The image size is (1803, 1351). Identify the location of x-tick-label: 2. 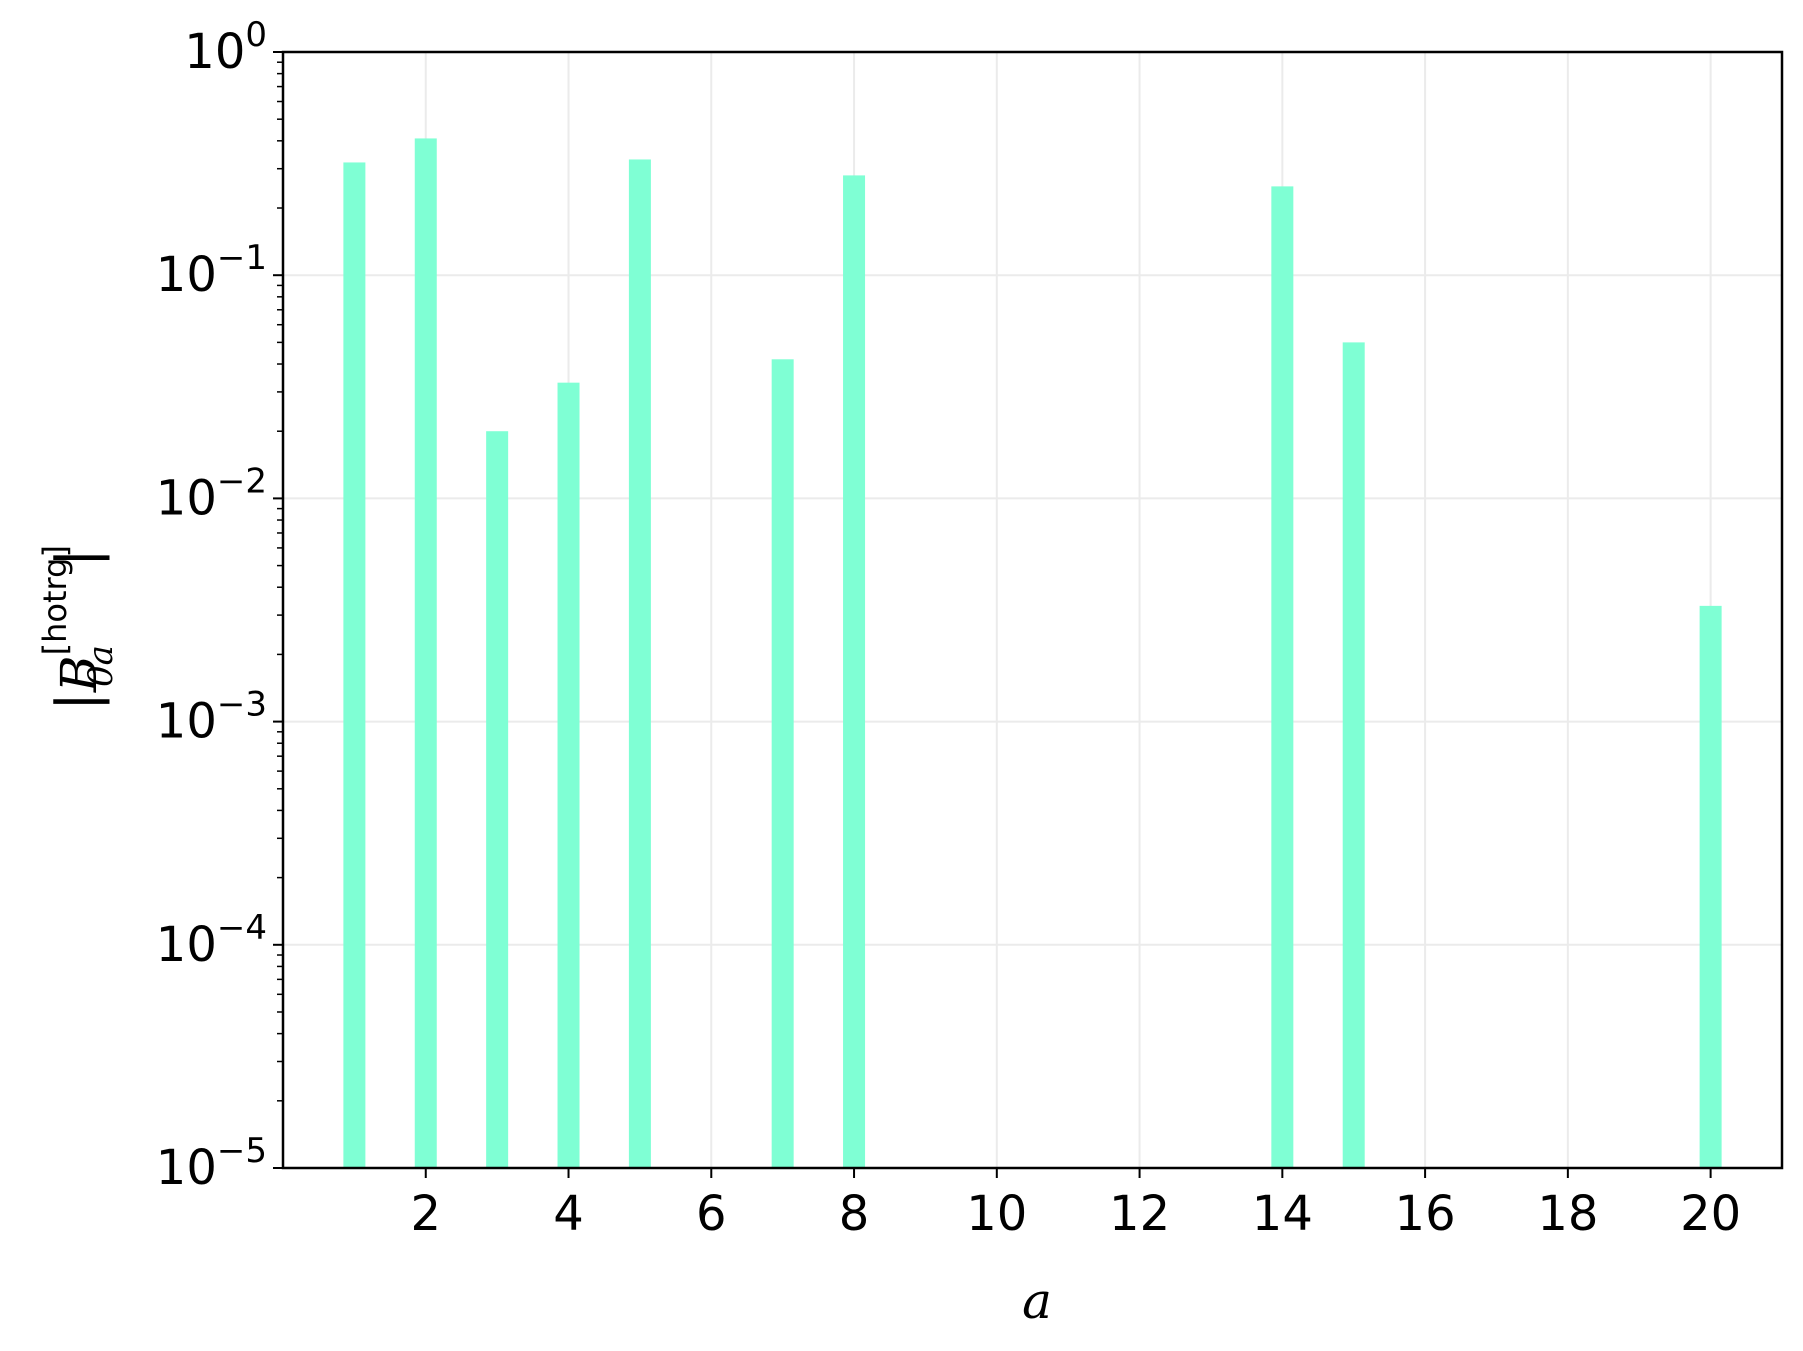
(425, 1214).